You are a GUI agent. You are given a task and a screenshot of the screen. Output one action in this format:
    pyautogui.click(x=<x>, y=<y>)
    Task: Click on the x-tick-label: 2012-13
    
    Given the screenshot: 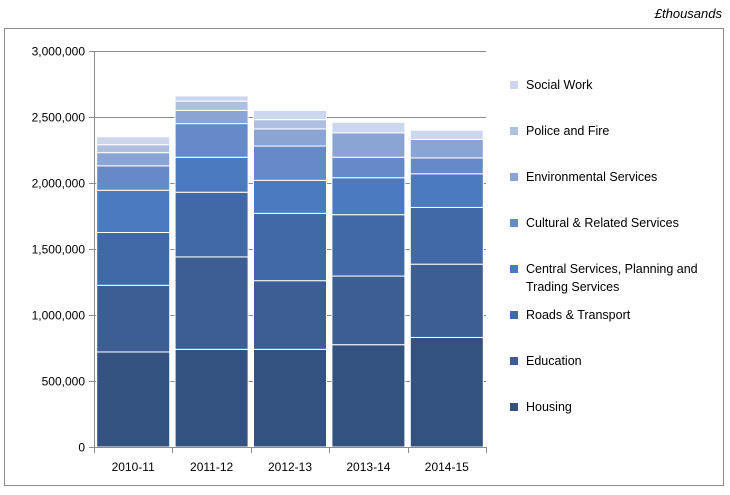 What is the action you would take?
    pyautogui.click(x=290, y=467)
    